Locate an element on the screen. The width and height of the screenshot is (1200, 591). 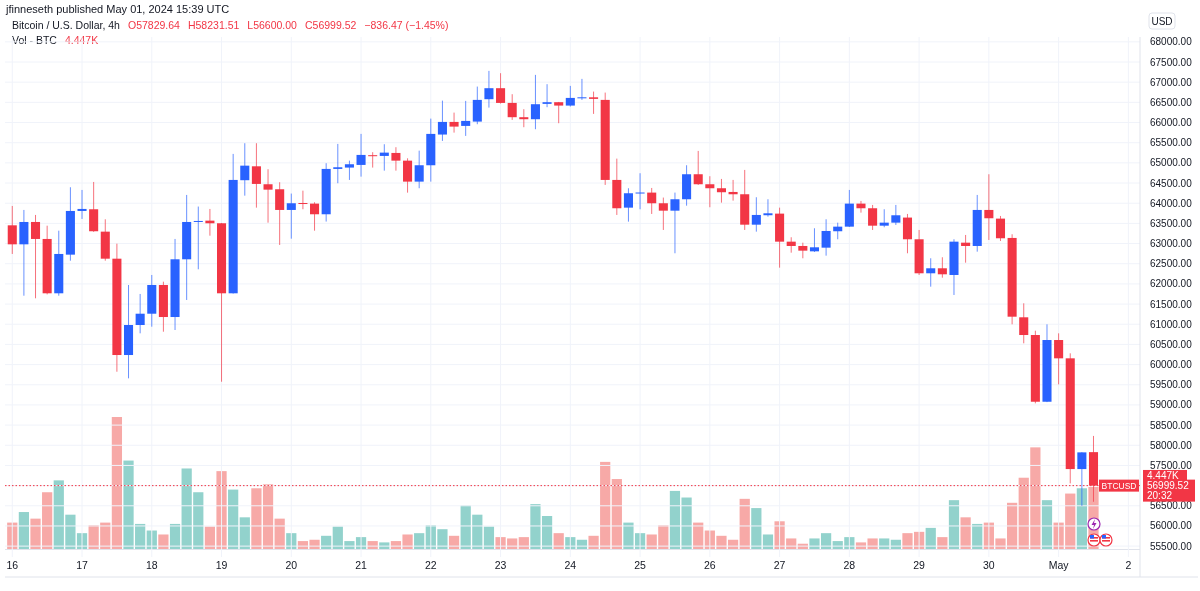
y-tick-label: 65000.00 is located at coordinates (1171, 163).